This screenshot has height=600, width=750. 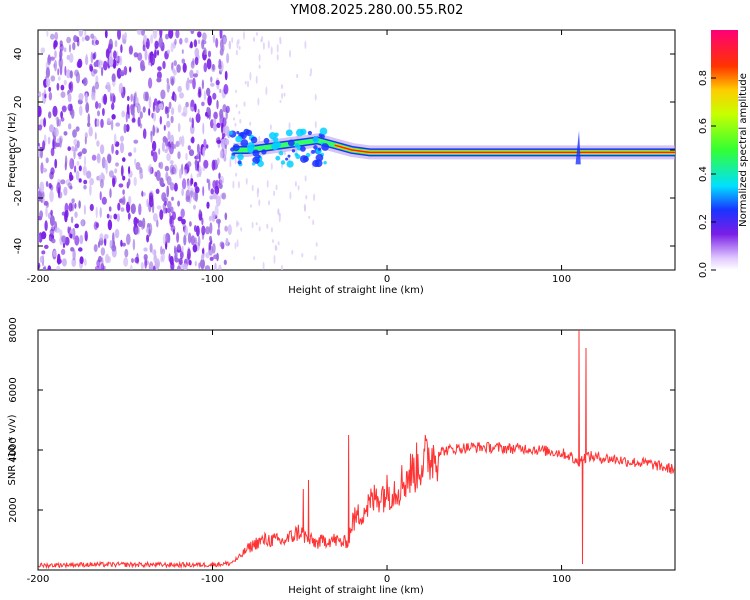 I want to click on y-tick-label: -40, so click(x=18, y=246).